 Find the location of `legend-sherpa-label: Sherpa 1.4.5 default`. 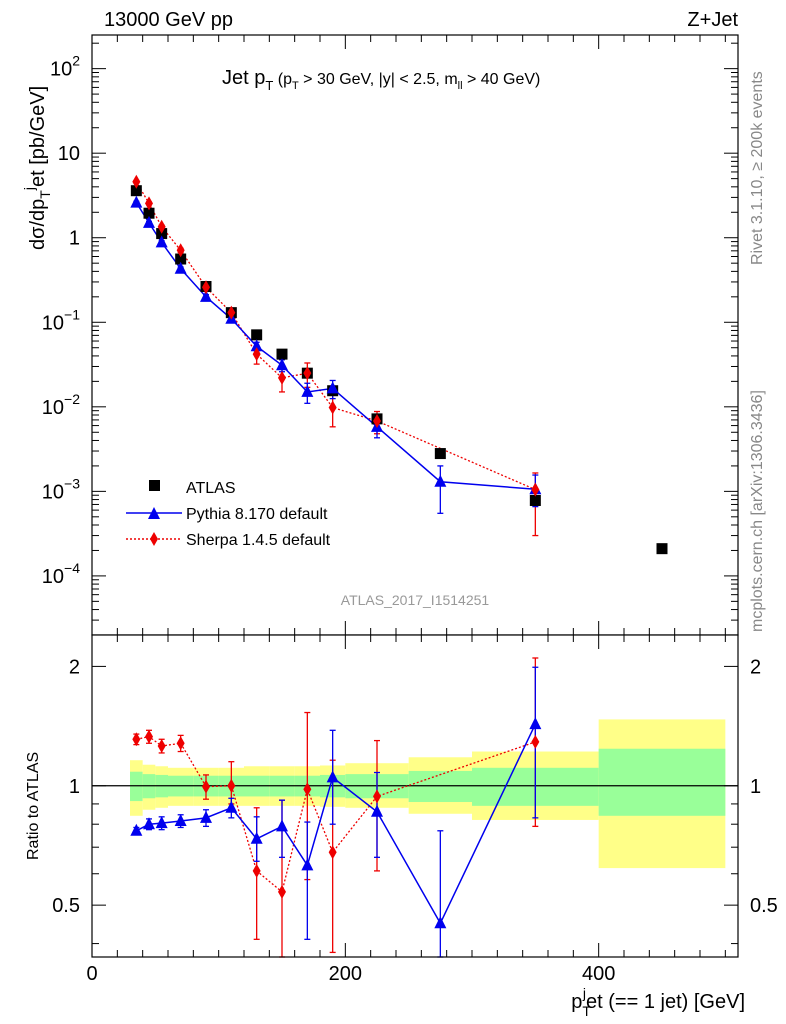

legend-sherpa-label: Sherpa 1.4.5 default is located at coordinates (258, 540).